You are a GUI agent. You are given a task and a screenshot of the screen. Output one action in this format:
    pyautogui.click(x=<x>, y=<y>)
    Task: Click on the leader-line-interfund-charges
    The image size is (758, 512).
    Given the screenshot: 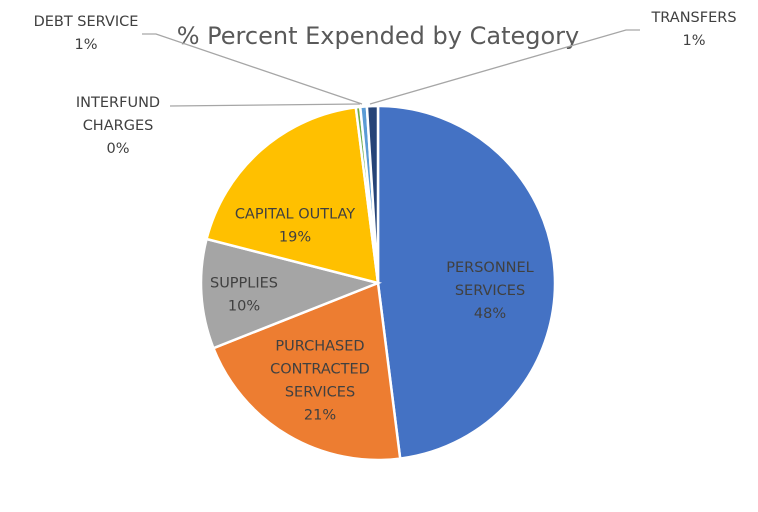 What is the action you would take?
    pyautogui.click(x=265, y=105)
    